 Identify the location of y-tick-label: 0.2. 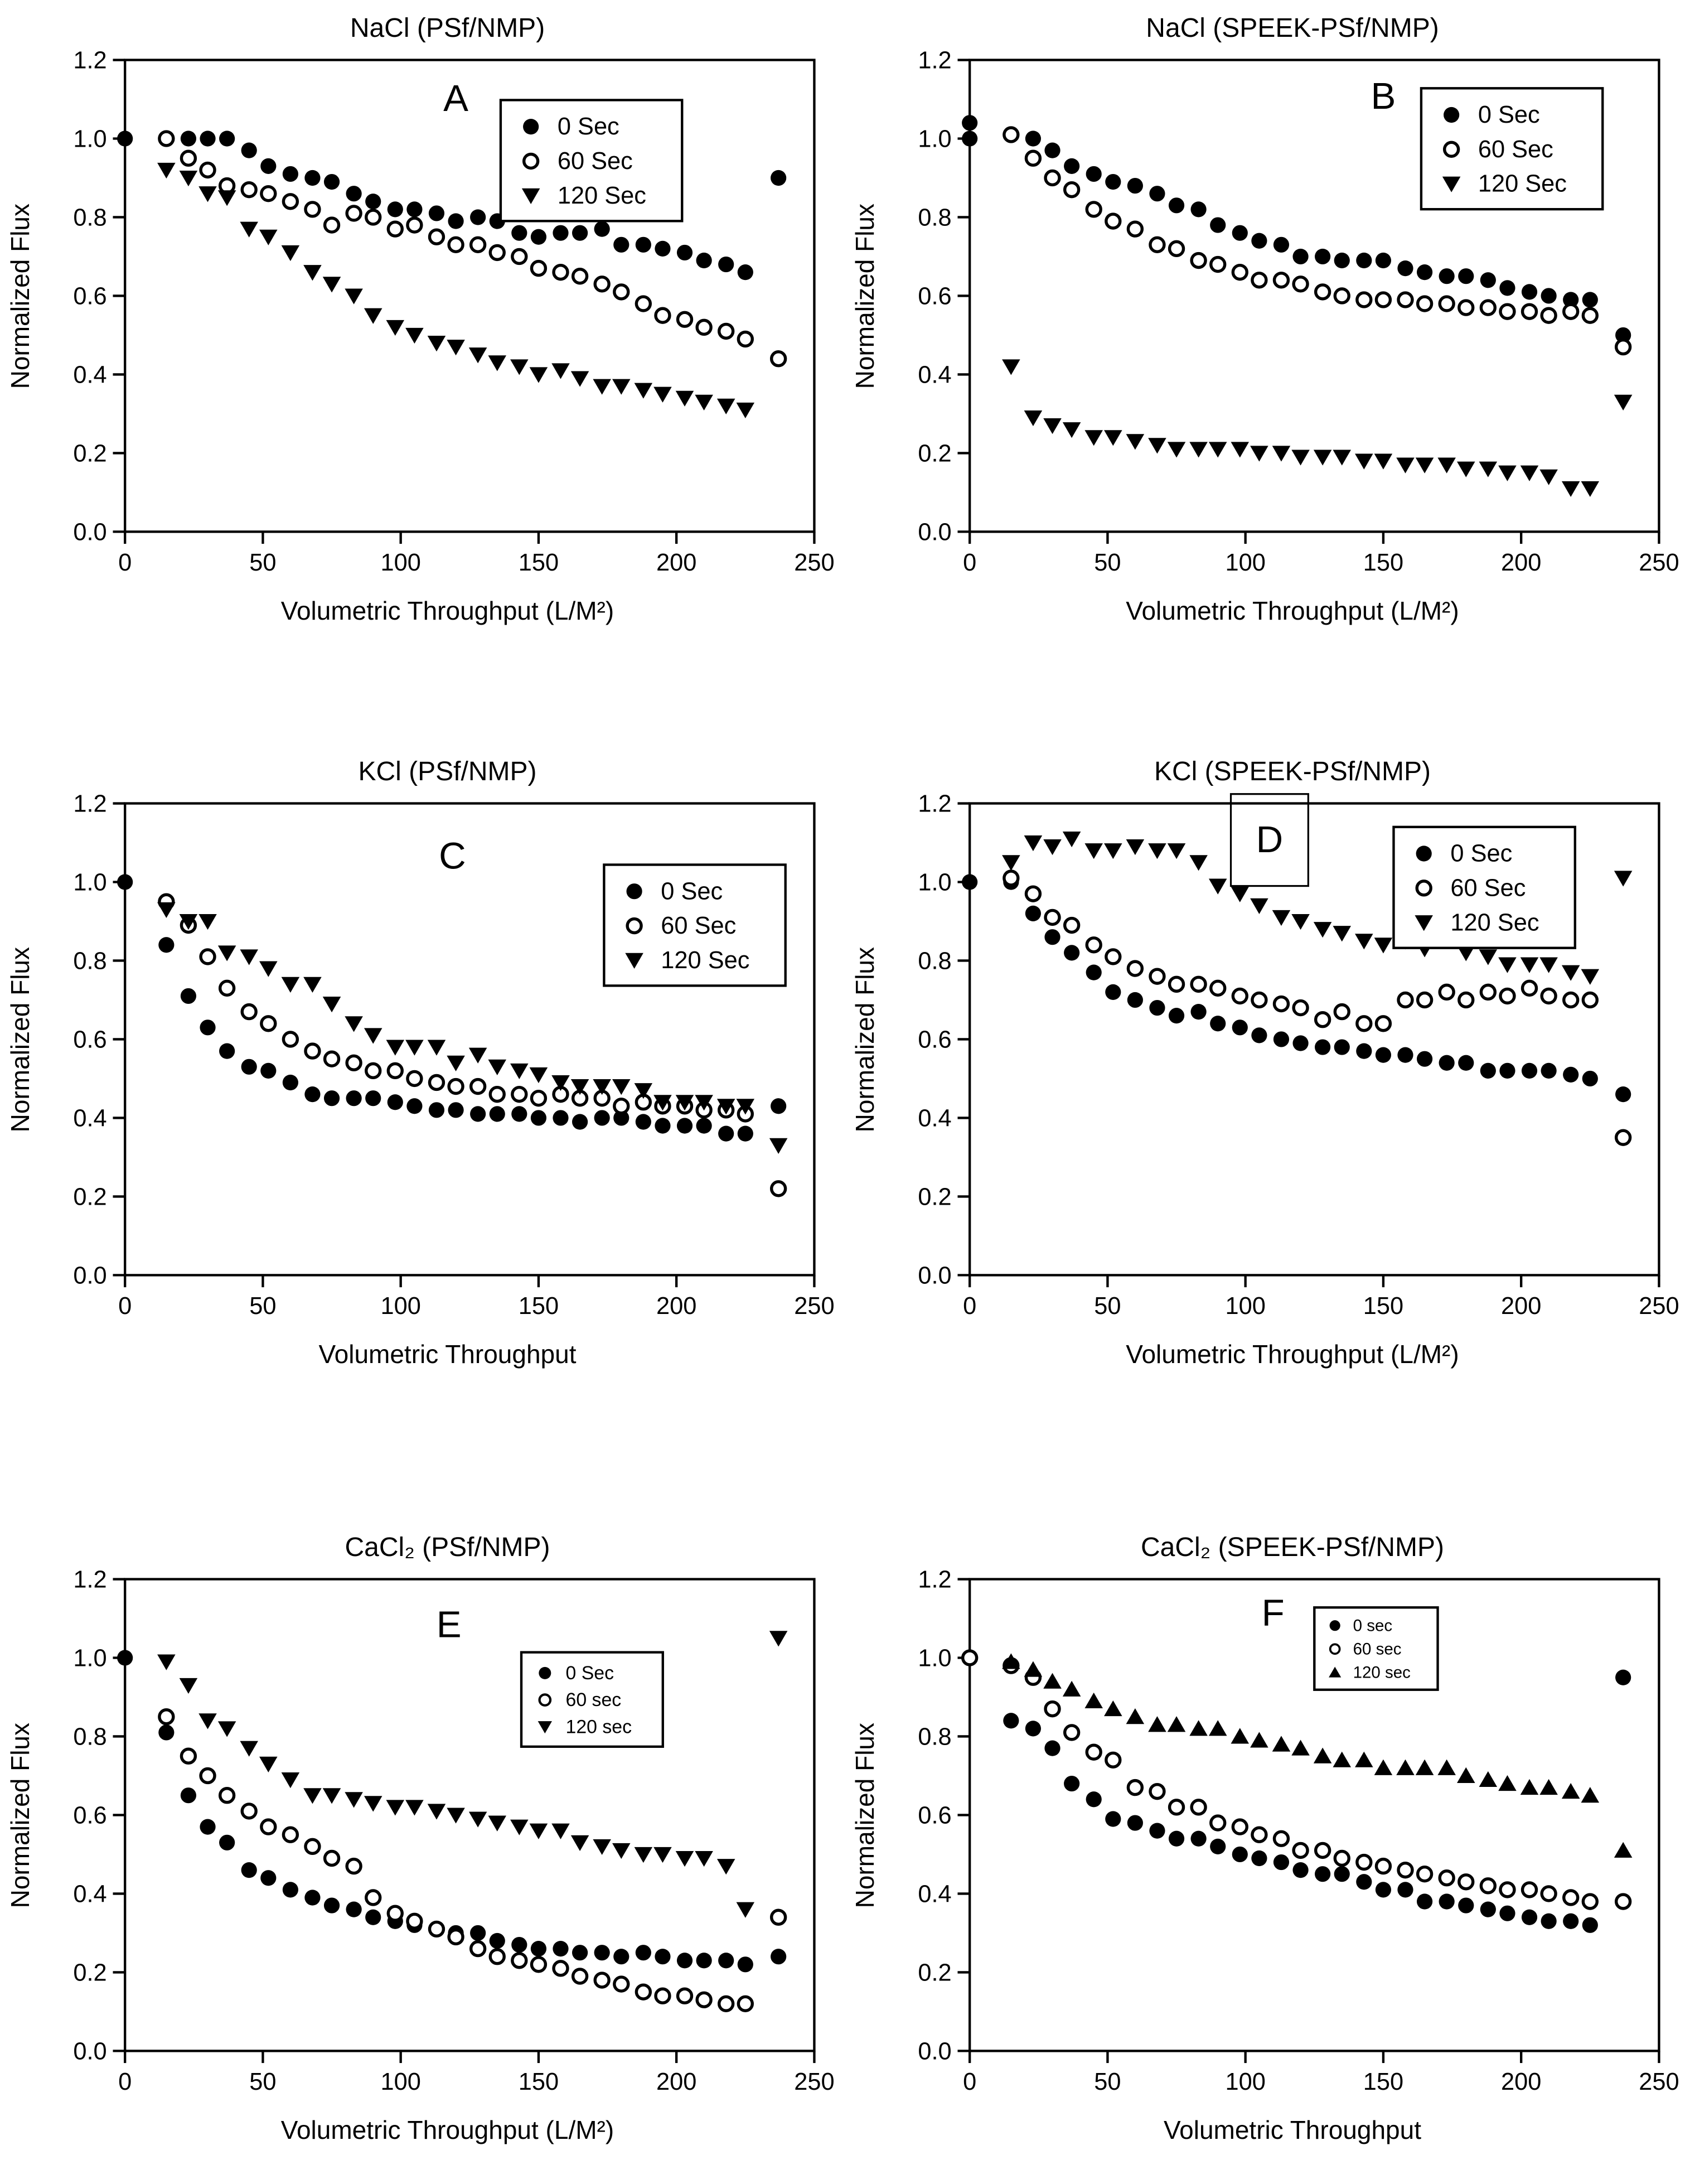
(935, 1197).